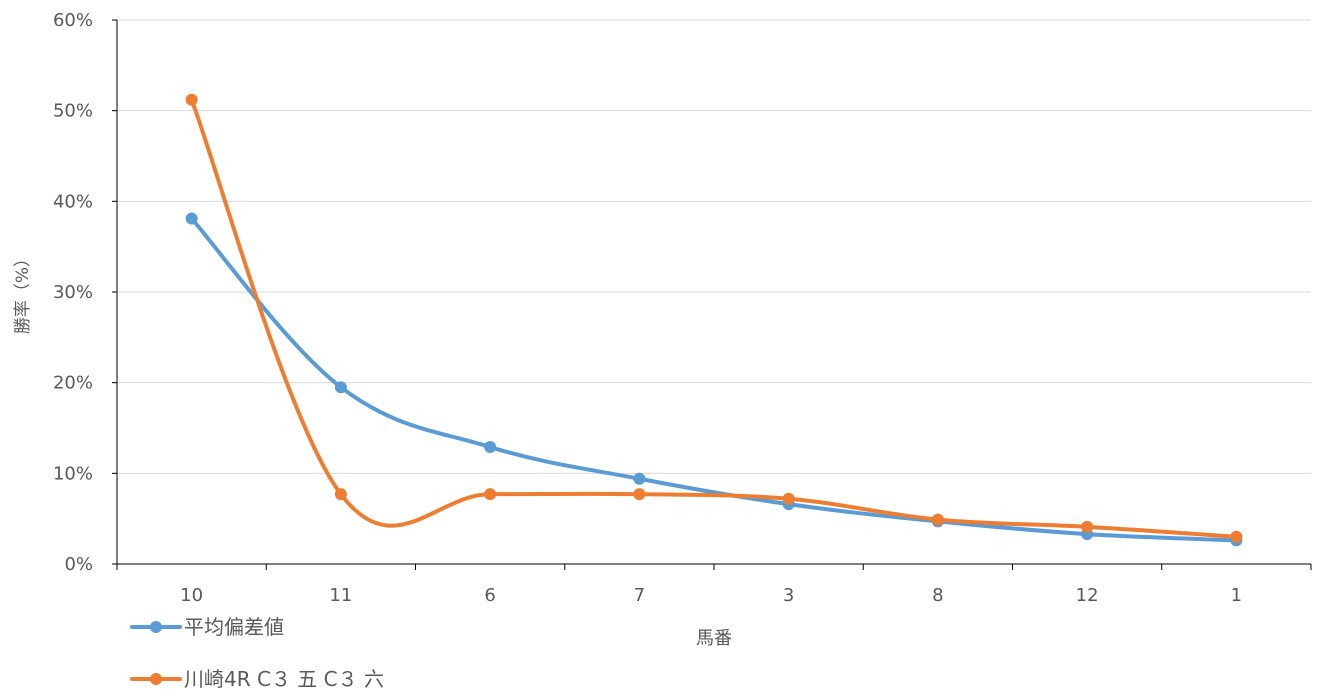  Describe the element at coordinates (78, 564) in the screenshot. I see `y-tick-label: 0%` at that location.